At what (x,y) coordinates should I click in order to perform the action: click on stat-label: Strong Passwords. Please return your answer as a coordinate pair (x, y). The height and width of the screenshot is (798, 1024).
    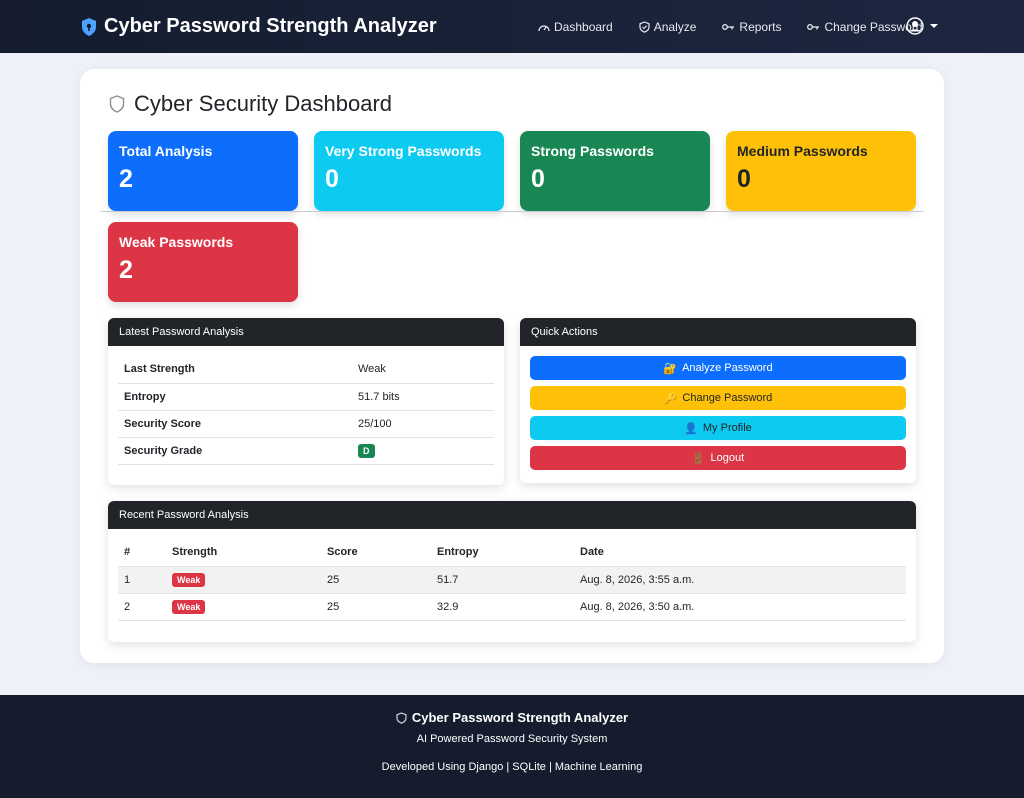
    Looking at the image, I should click on (592, 151).